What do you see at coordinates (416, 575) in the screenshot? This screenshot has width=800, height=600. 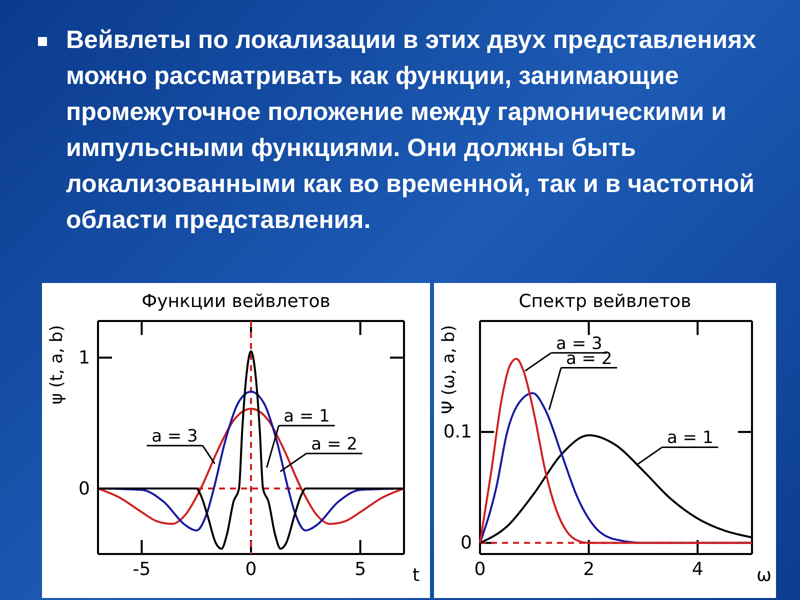 I see `x-axis-title: t` at bounding box center [416, 575].